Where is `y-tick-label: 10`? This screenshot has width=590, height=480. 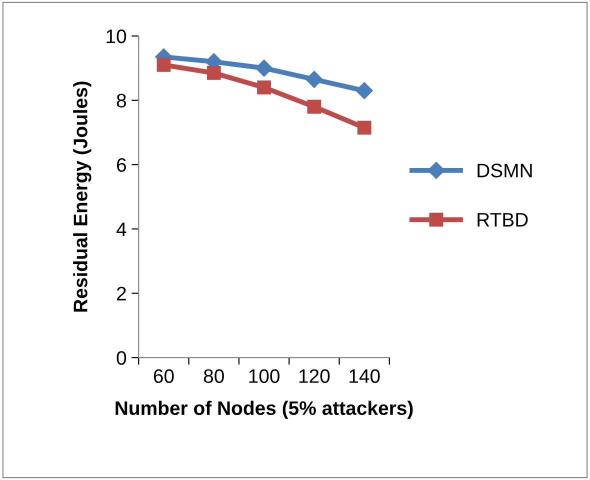
y-tick-label: 10 is located at coordinates (116, 36).